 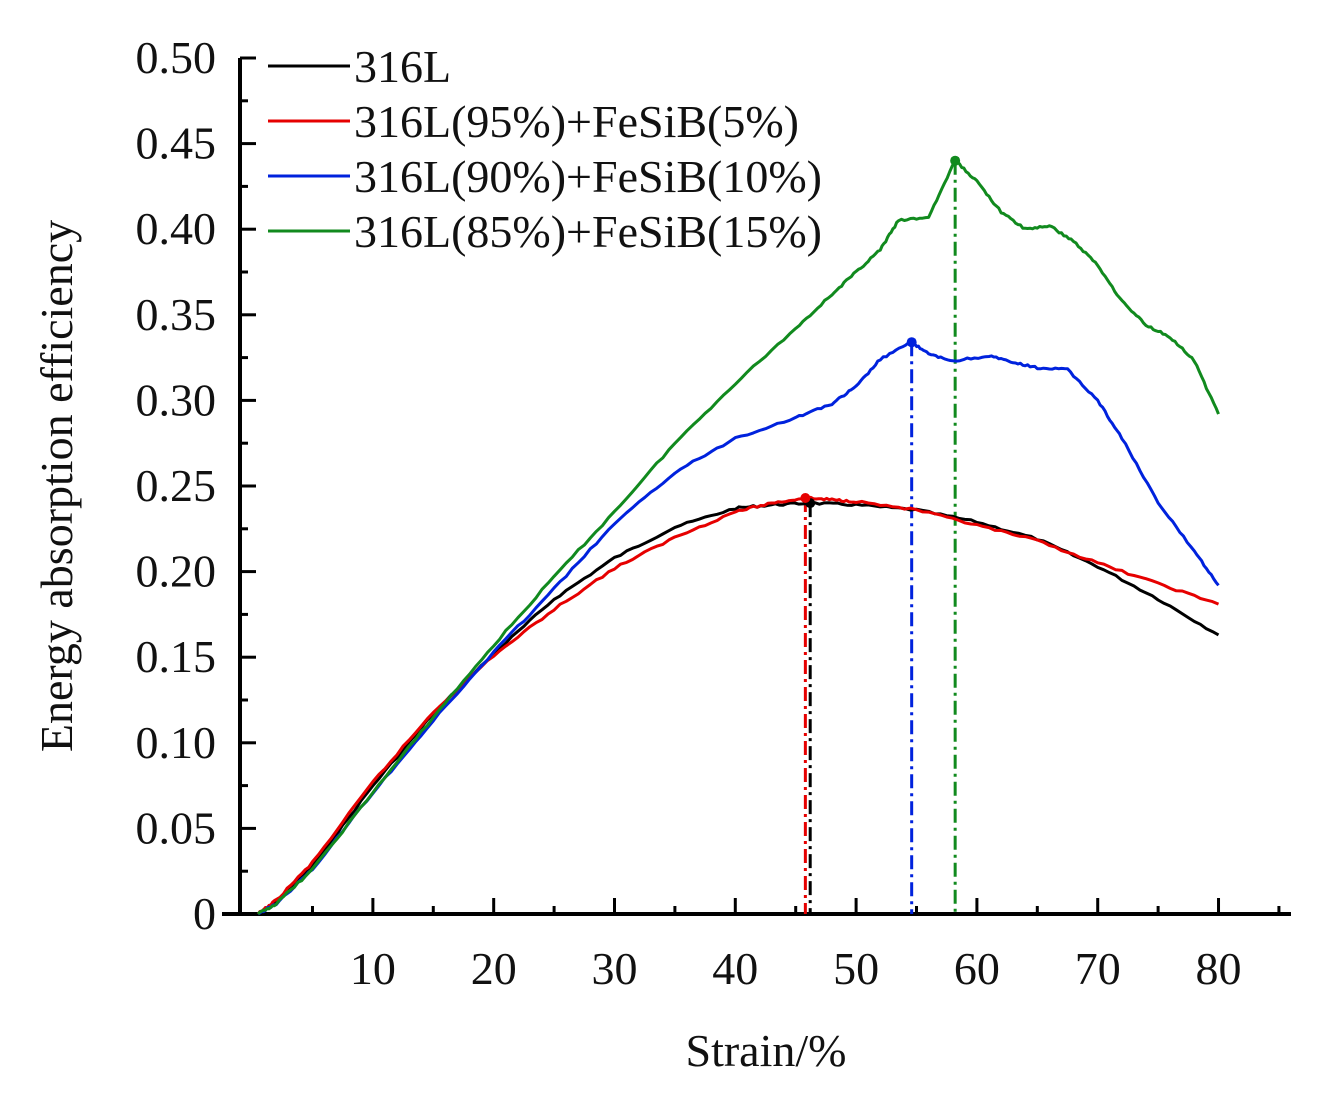 What do you see at coordinates (56, 486) in the screenshot?
I see `y-axis-title: Energy absorption efficiency` at bounding box center [56, 486].